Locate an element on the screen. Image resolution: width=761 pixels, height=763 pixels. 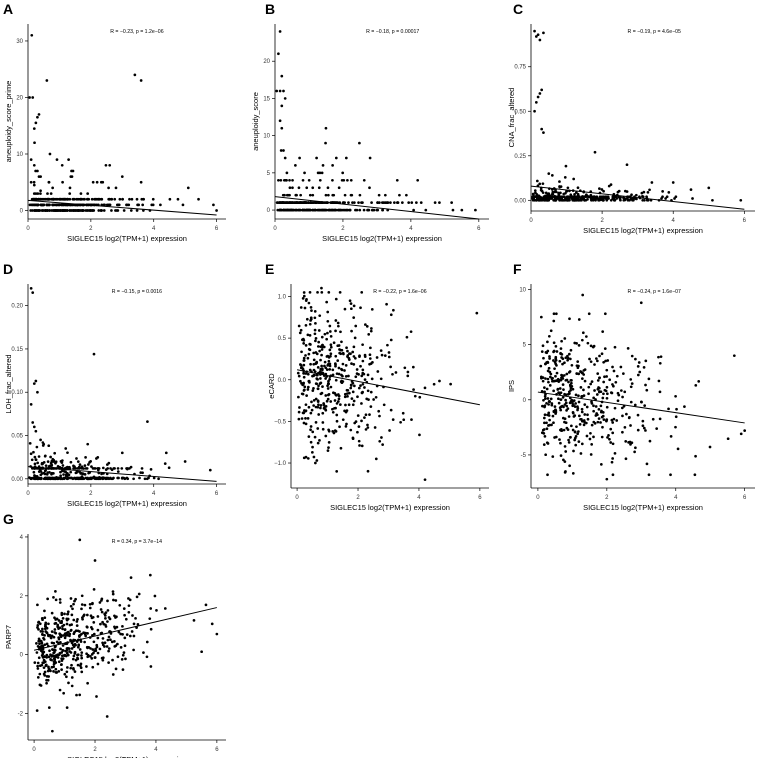
regression-line is located at coordinates (641, 407).